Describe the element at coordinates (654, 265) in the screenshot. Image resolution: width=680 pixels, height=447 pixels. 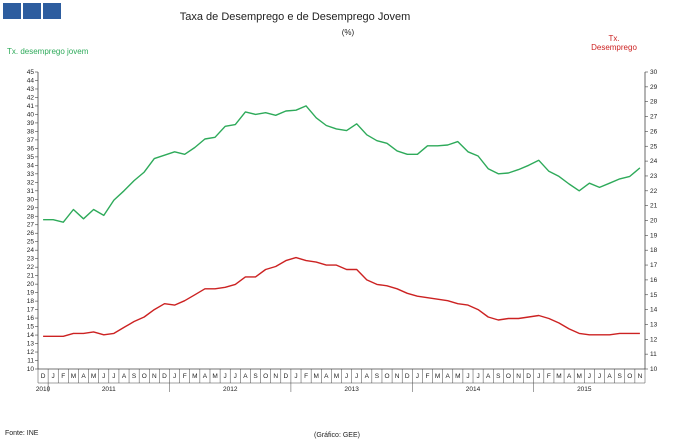
I see `right-tick-label: 17` at that location.